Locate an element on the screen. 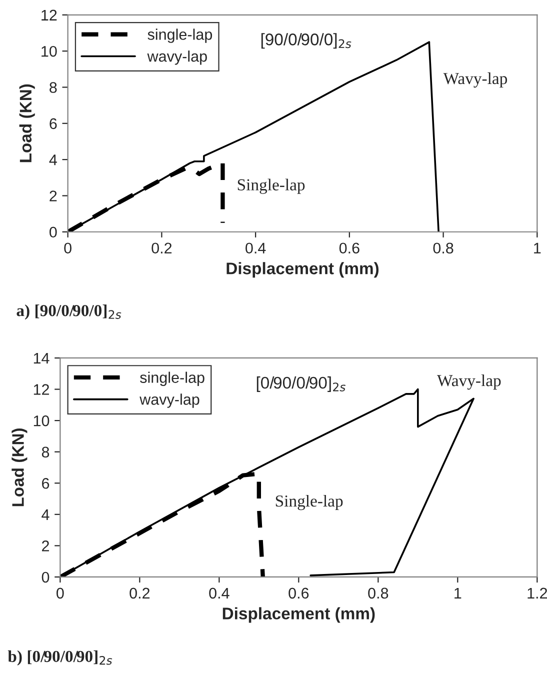  annotation: [90/0/90/0]$_{2s}$ is located at coordinates (306, 41).